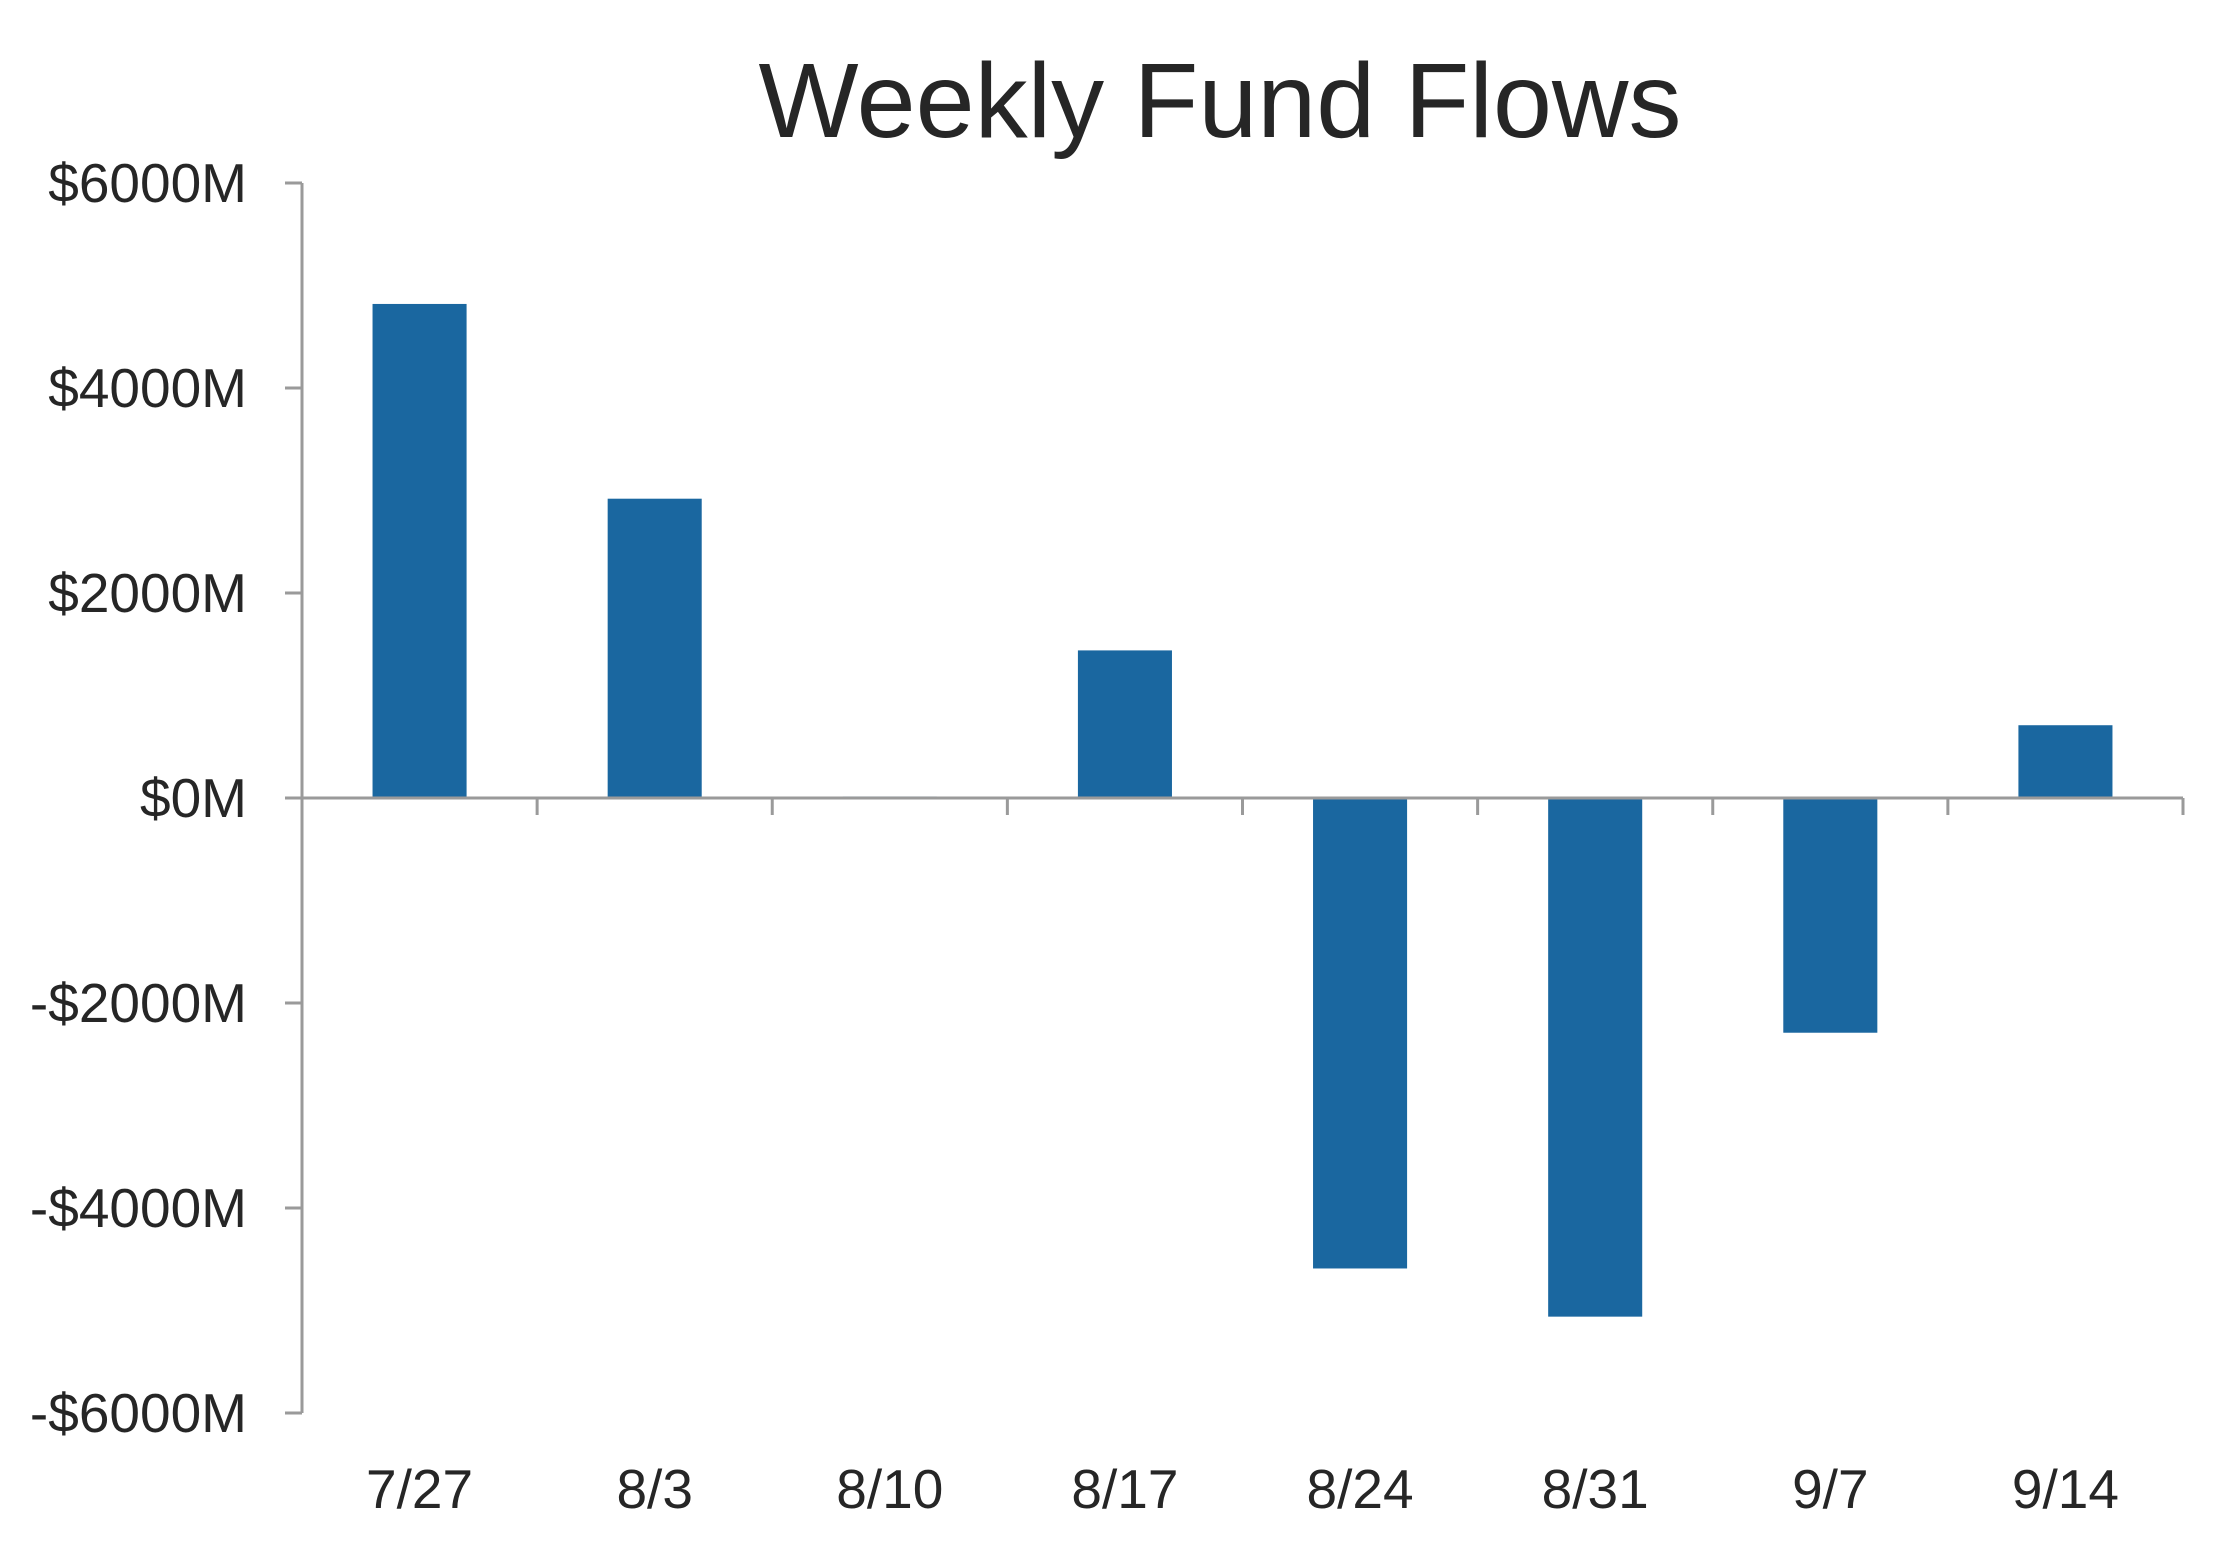  Describe the element at coordinates (1243, 805) in the screenshot. I see `x-axis` at that location.